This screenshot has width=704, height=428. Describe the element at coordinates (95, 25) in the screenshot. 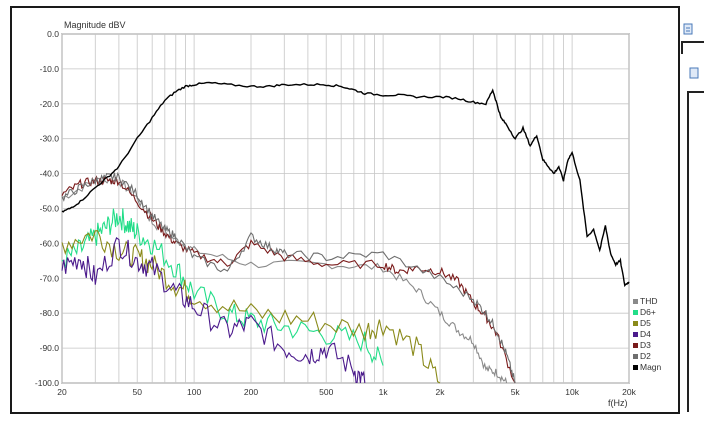

I see `chart-title: Magnitude dBV` at that location.